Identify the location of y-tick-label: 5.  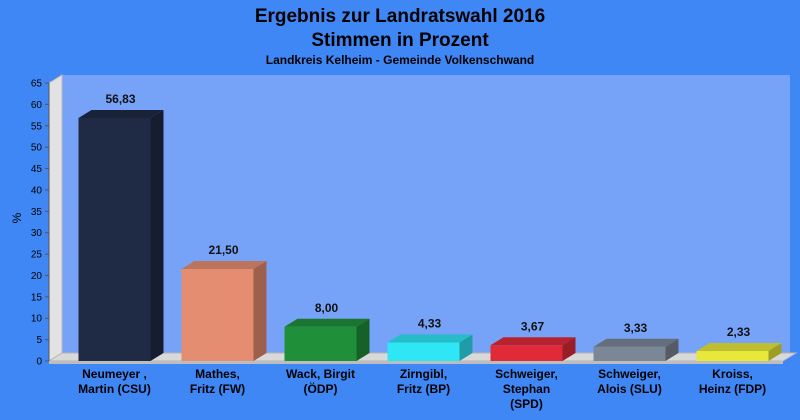
(39, 340).